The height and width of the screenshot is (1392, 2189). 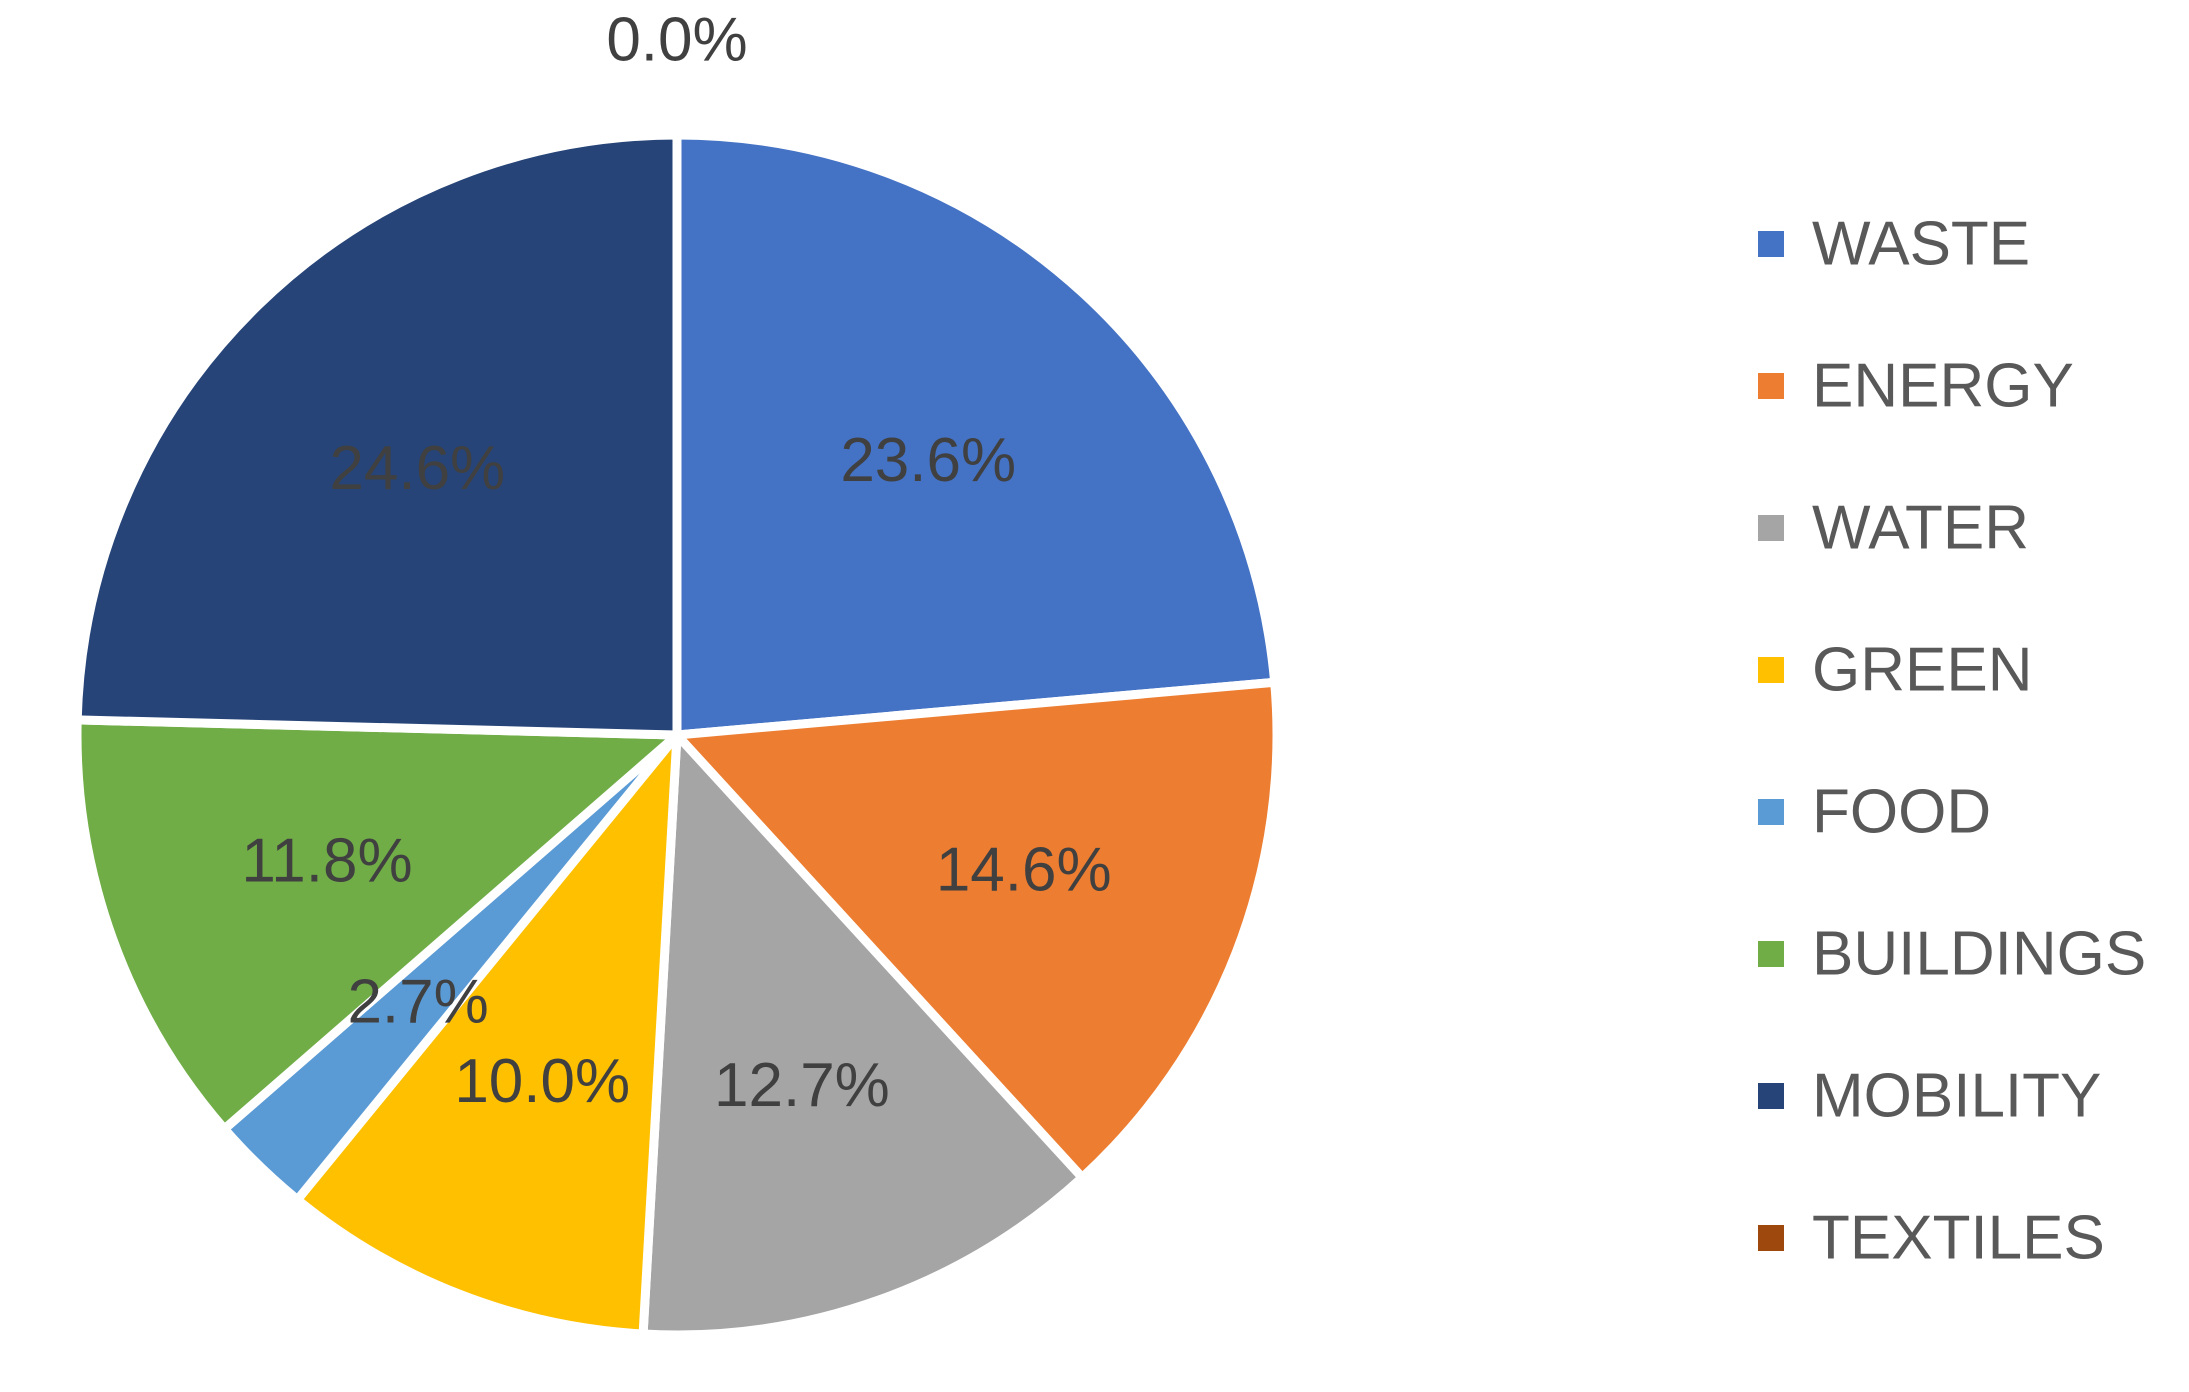 I want to click on legend-swatch-waste, so click(x=1771, y=244).